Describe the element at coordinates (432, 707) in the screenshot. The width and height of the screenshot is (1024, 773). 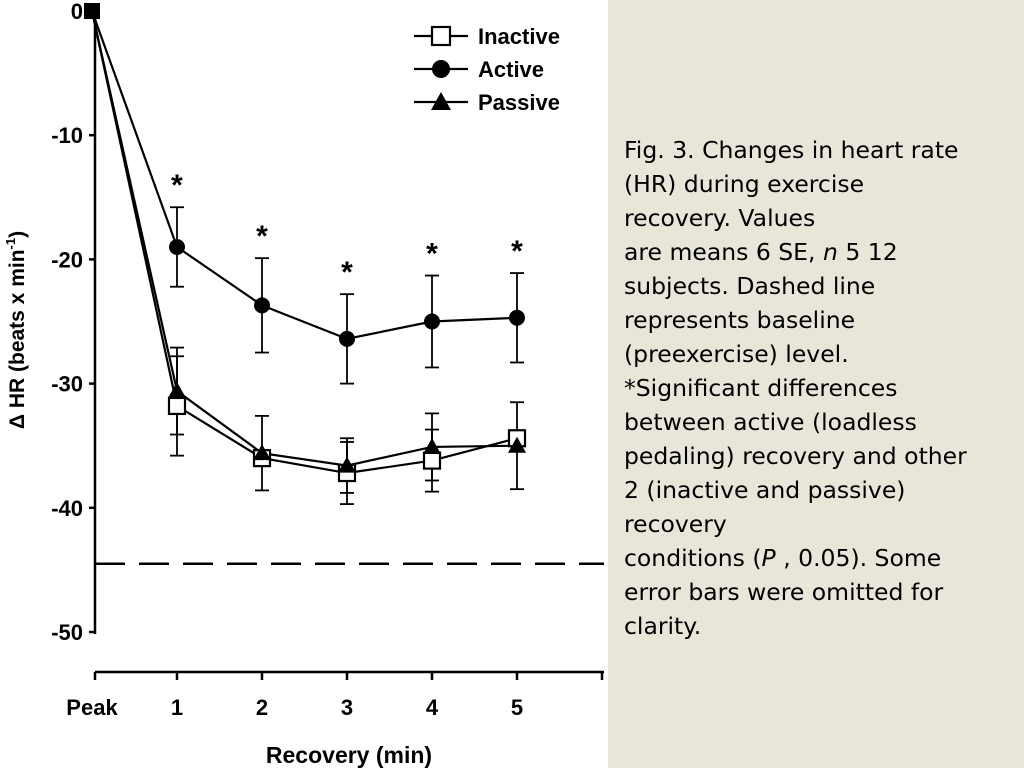
I see `x-tick-label: 4` at that location.